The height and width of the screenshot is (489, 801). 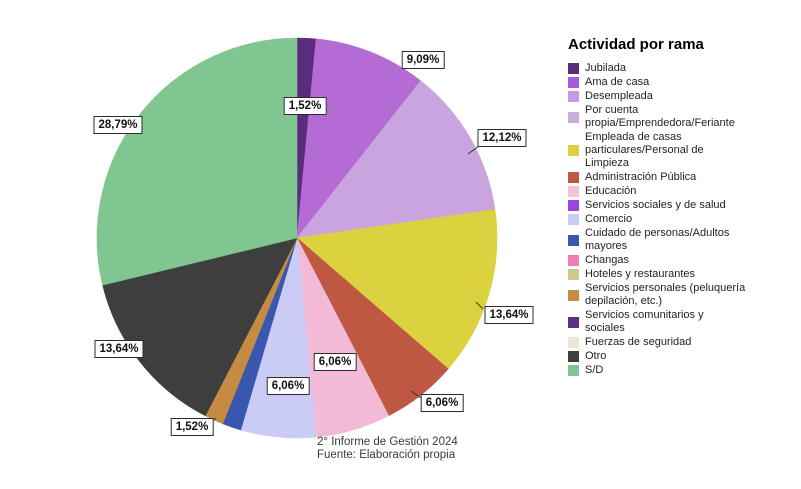 What do you see at coordinates (596, 356) in the screenshot?
I see `legend-item-label: Otro` at bounding box center [596, 356].